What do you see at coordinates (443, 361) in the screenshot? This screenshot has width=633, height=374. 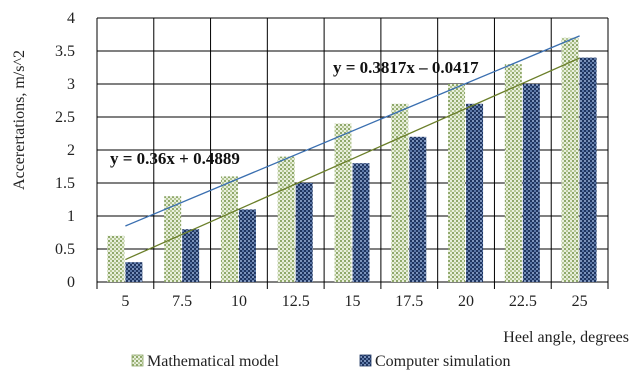 I see `legend-label-computer-simulation: Computer simulation` at bounding box center [443, 361].